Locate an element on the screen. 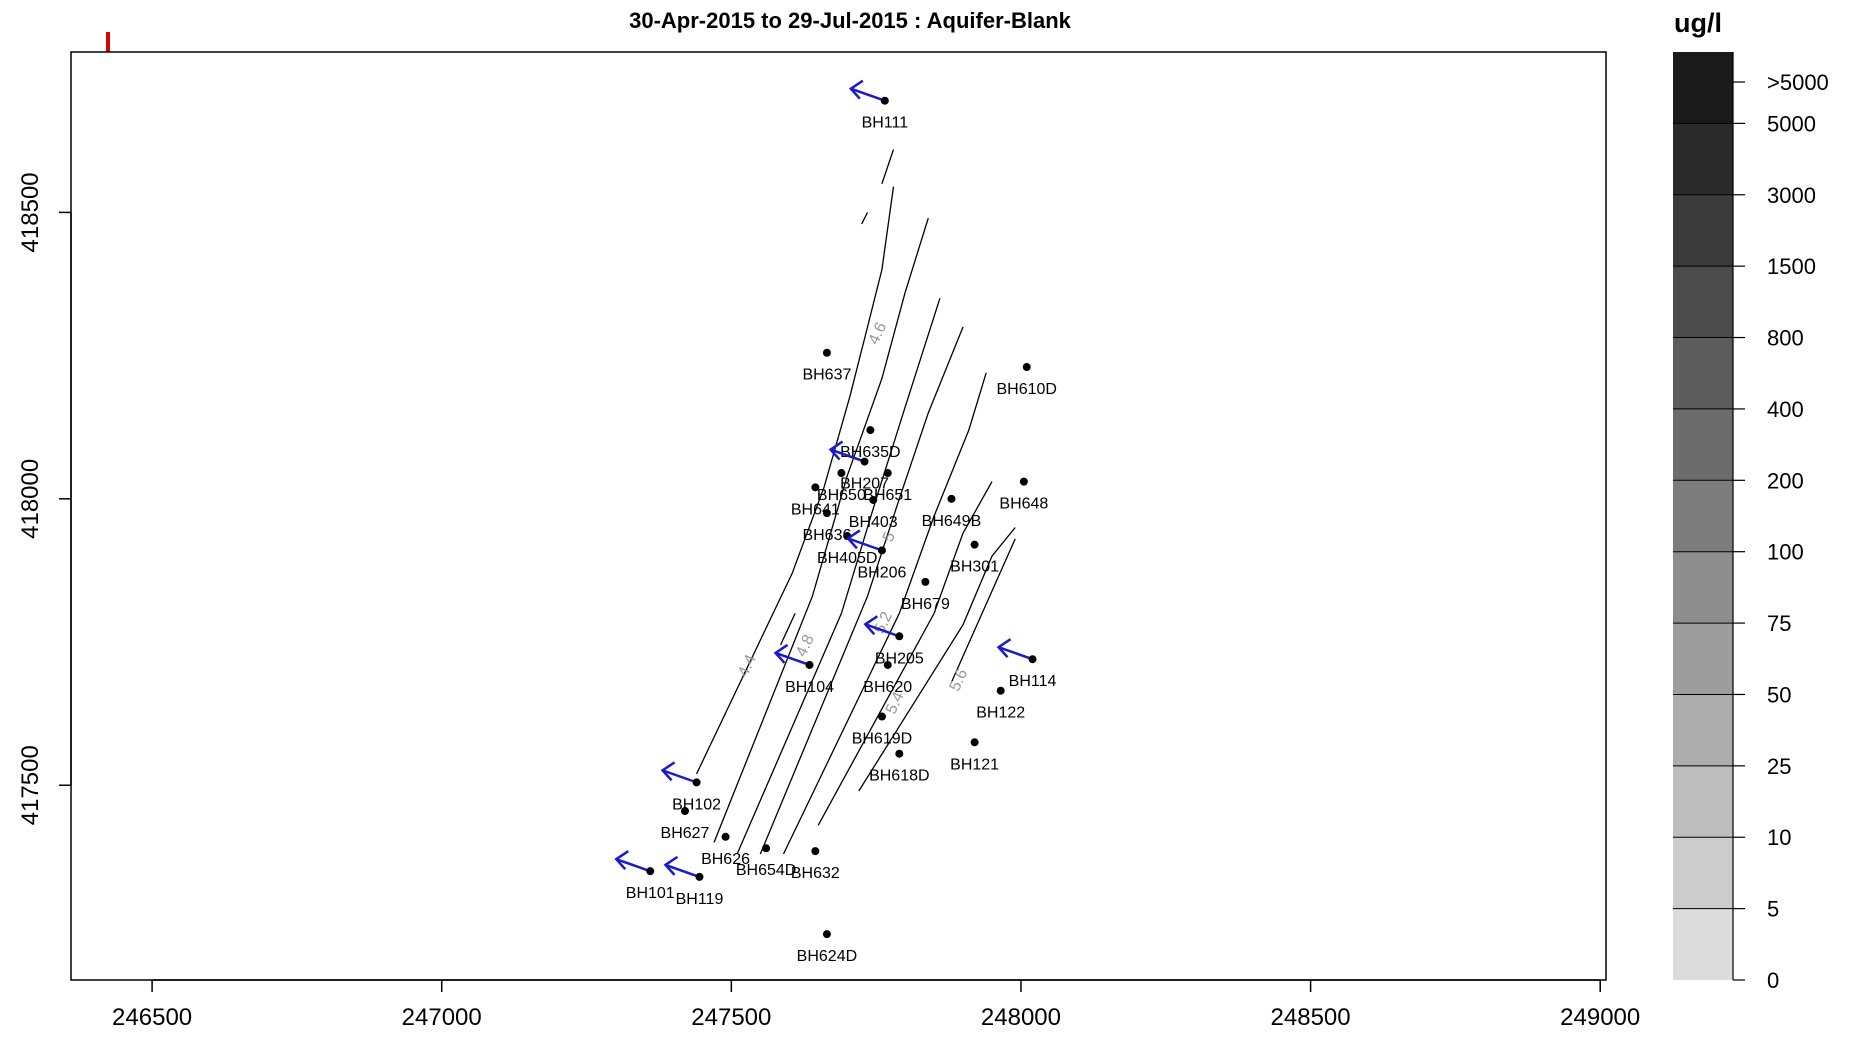  legend-unit: ug/l is located at coordinates (1698, 23).